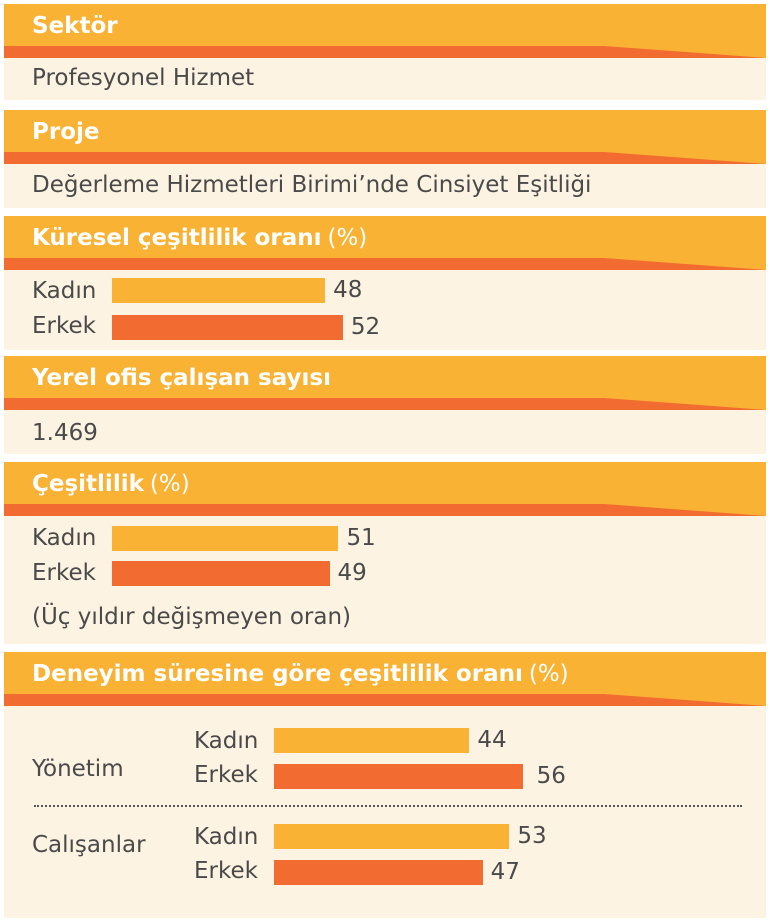 Image resolution: width=770 pixels, height=922 pixels. I want to click on yonetim-erkek-label: Erkek, so click(226, 775).